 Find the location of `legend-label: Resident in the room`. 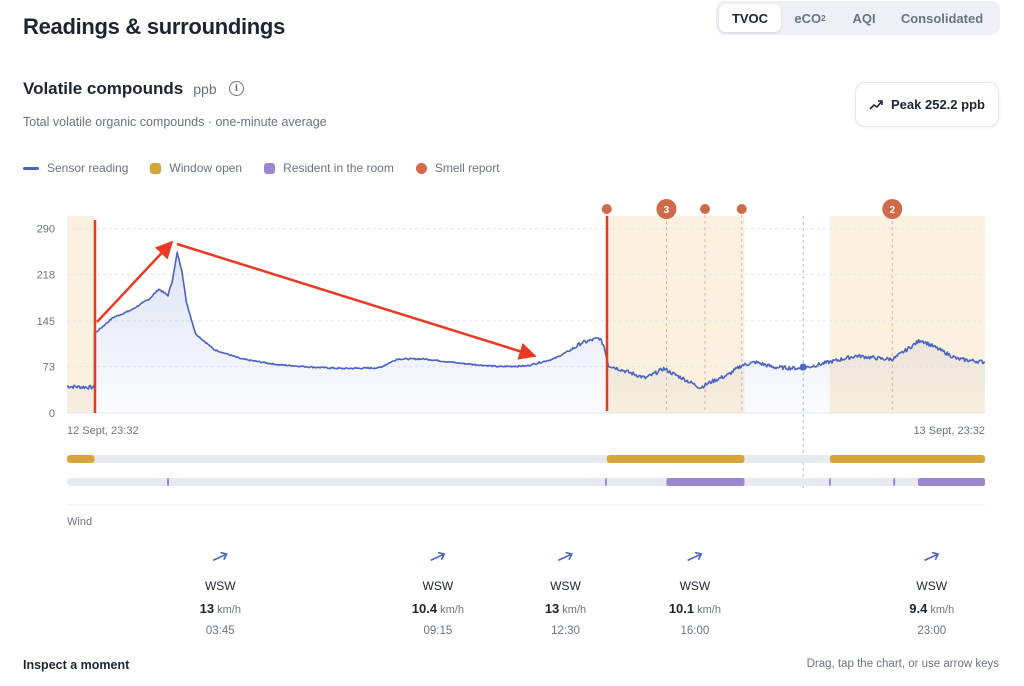

legend-label: Resident in the room is located at coordinates (338, 168).